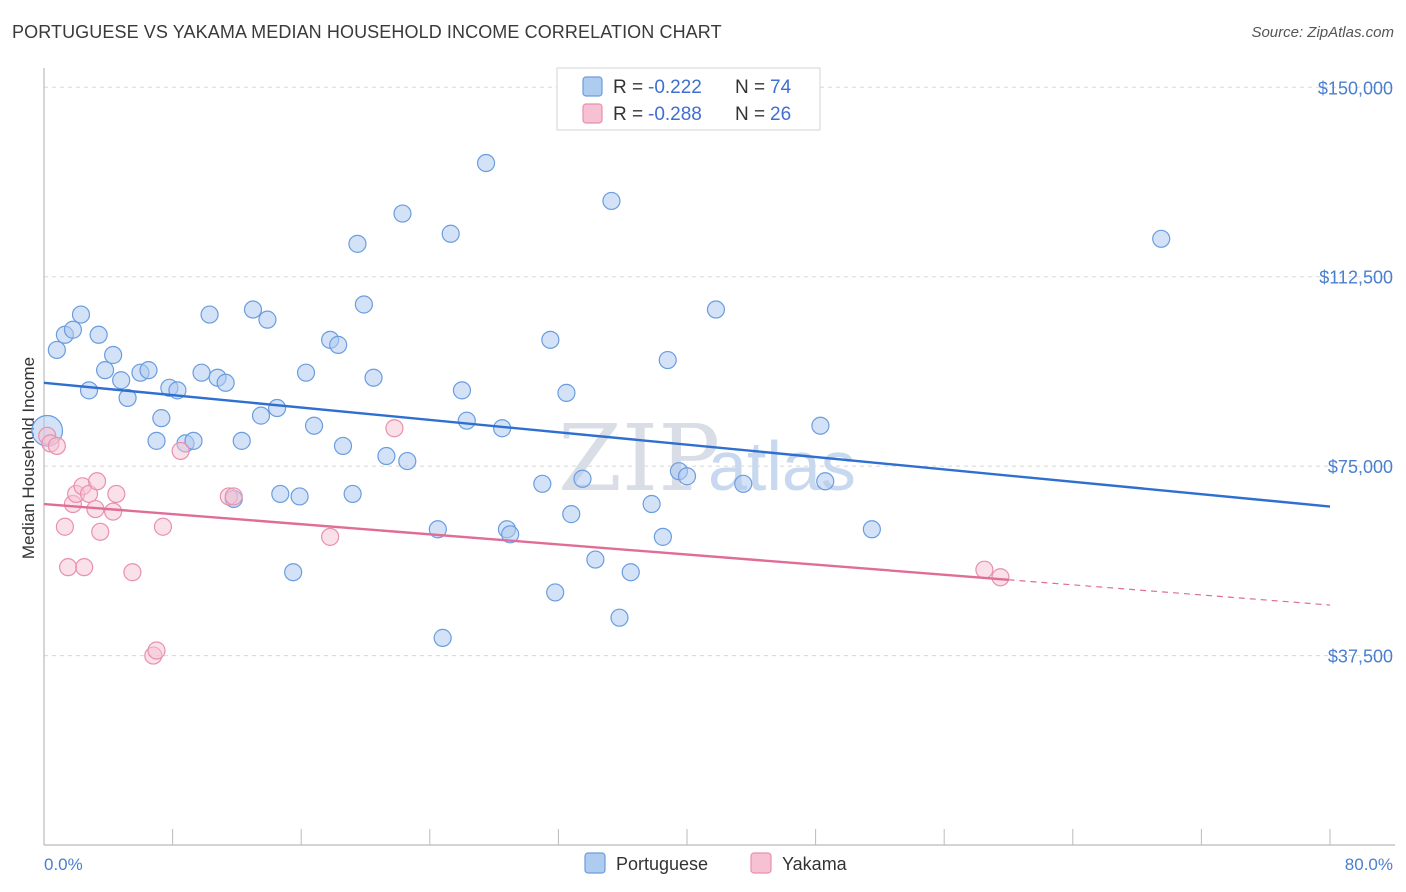 The width and height of the screenshot is (1406, 892). What do you see at coordinates (1169, 592) in the screenshot?
I see `yakama-trend-line-extension` at bounding box center [1169, 592].